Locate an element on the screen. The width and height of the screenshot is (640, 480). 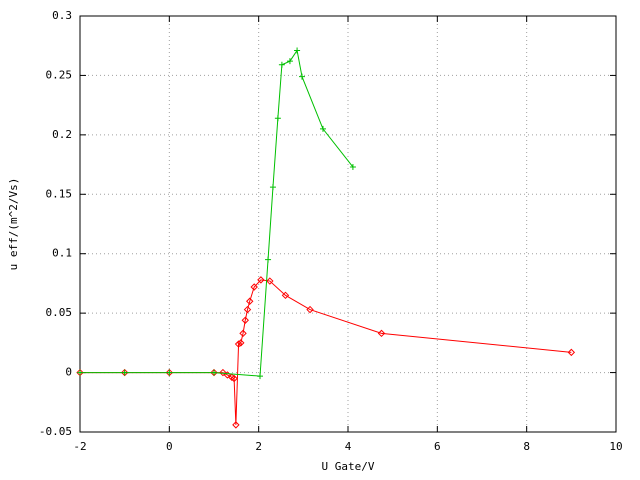
y-tick-label: 0.15 is located at coordinates (59, 193).